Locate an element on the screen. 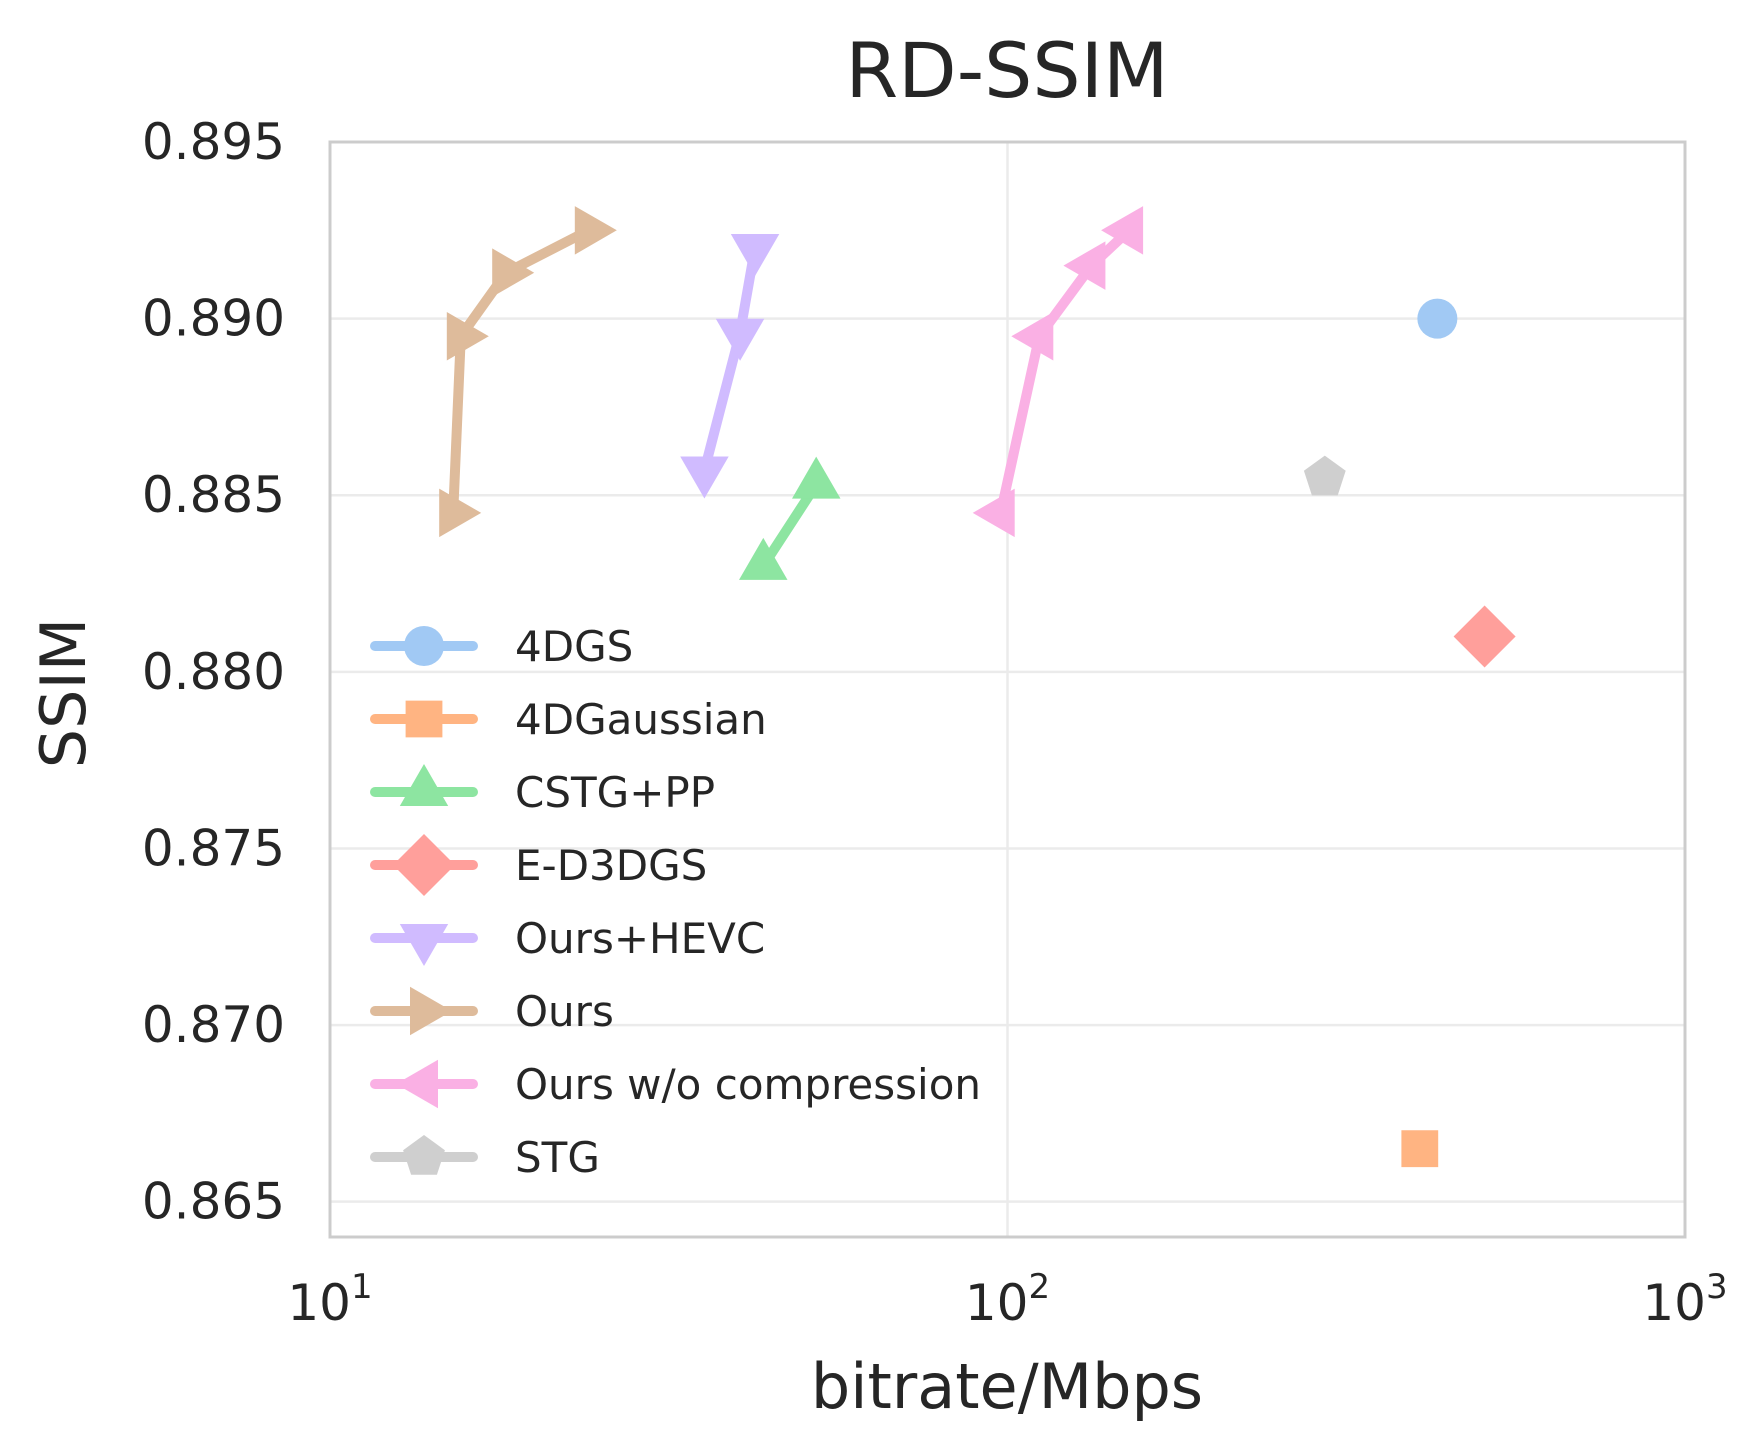 The image size is (1750, 1445). series-ours-hevc is located at coordinates (730, 366).